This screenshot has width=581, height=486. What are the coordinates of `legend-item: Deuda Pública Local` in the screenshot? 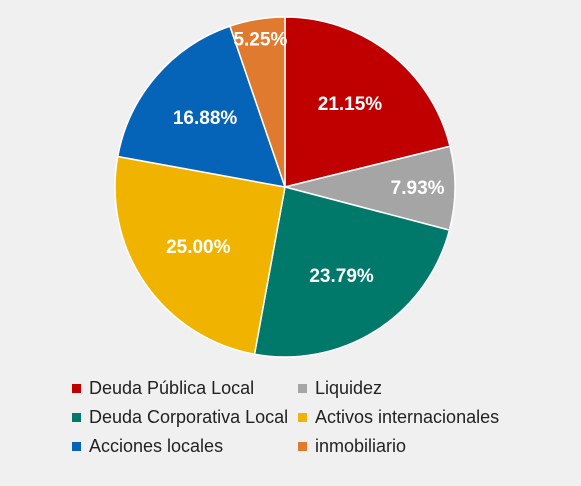 It's located at (185, 388).